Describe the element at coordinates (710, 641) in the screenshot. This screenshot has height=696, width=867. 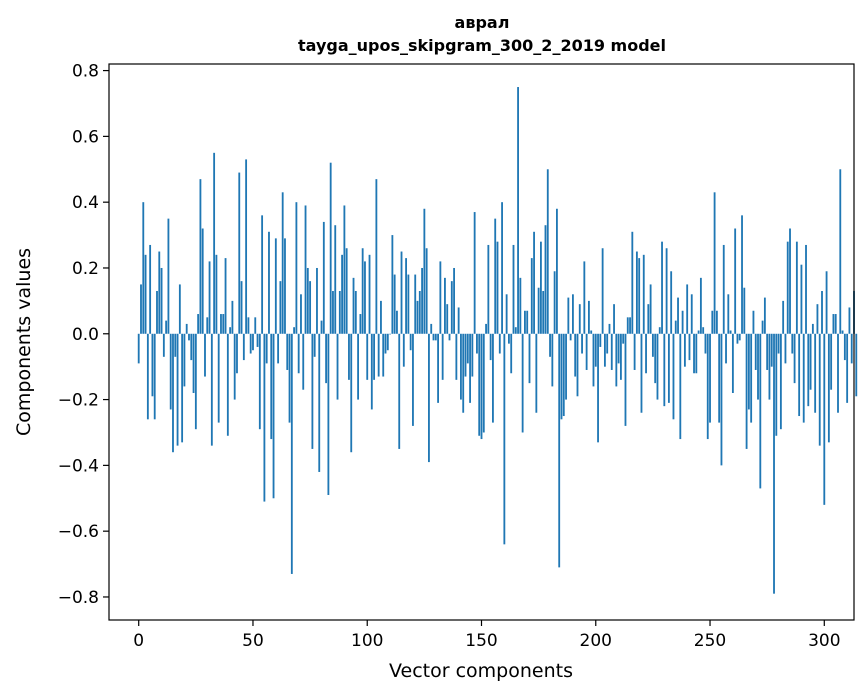
I see `x-tick-label: 250` at that location.